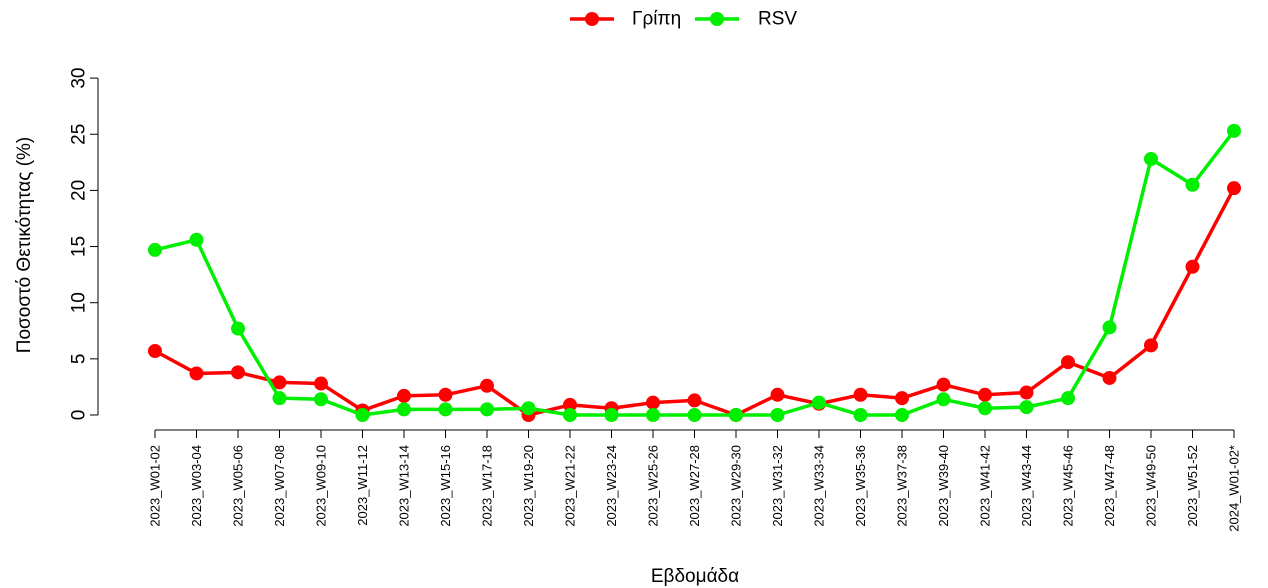  Describe the element at coordinates (1151, 486) in the screenshot. I see `x-tick-label: 2023_W49-50` at that location.